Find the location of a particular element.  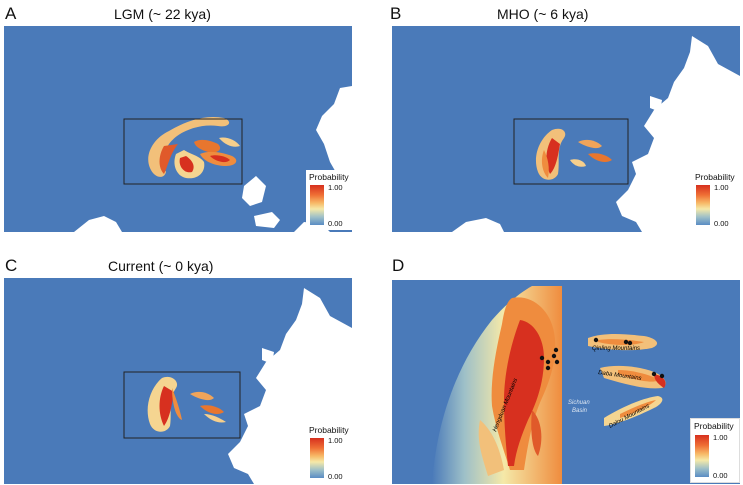

label-qinling: Qinling Mountains is located at coordinates (616, 349).